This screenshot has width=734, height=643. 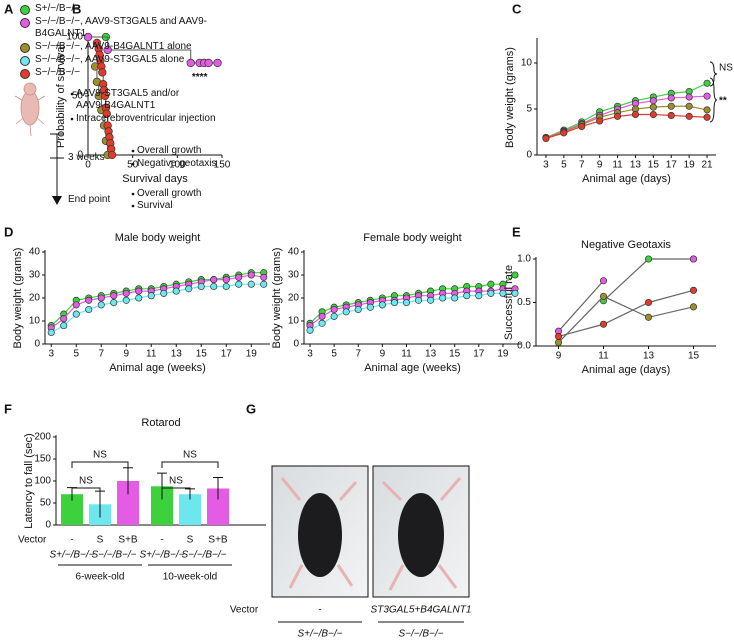 What do you see at coordinates (120, 60) in the screenshot?
I see `legend-entry: S−/−/B−/−, AAV9-ST3GAL5 alone` at bounding box center [120, 60].